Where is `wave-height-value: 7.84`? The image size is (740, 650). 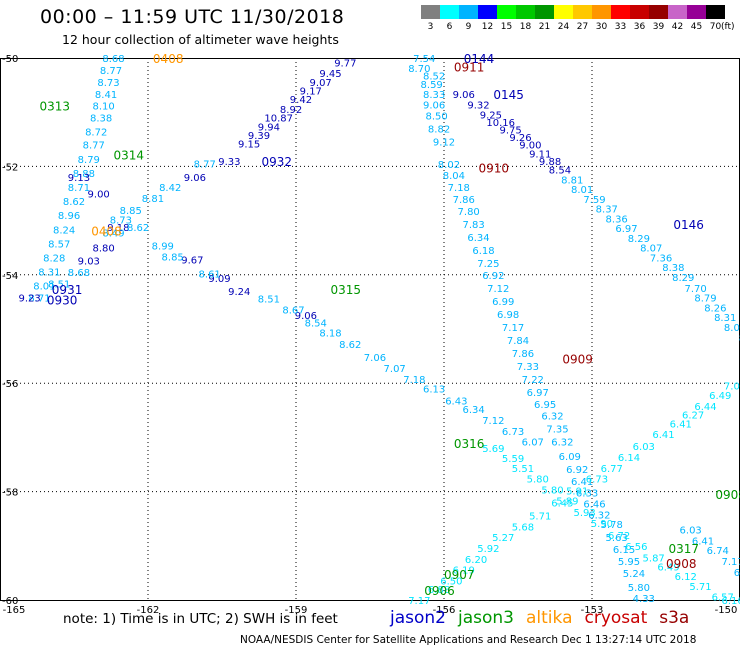
wave-height-value: 7.84 is located at coordinates (518, 341).